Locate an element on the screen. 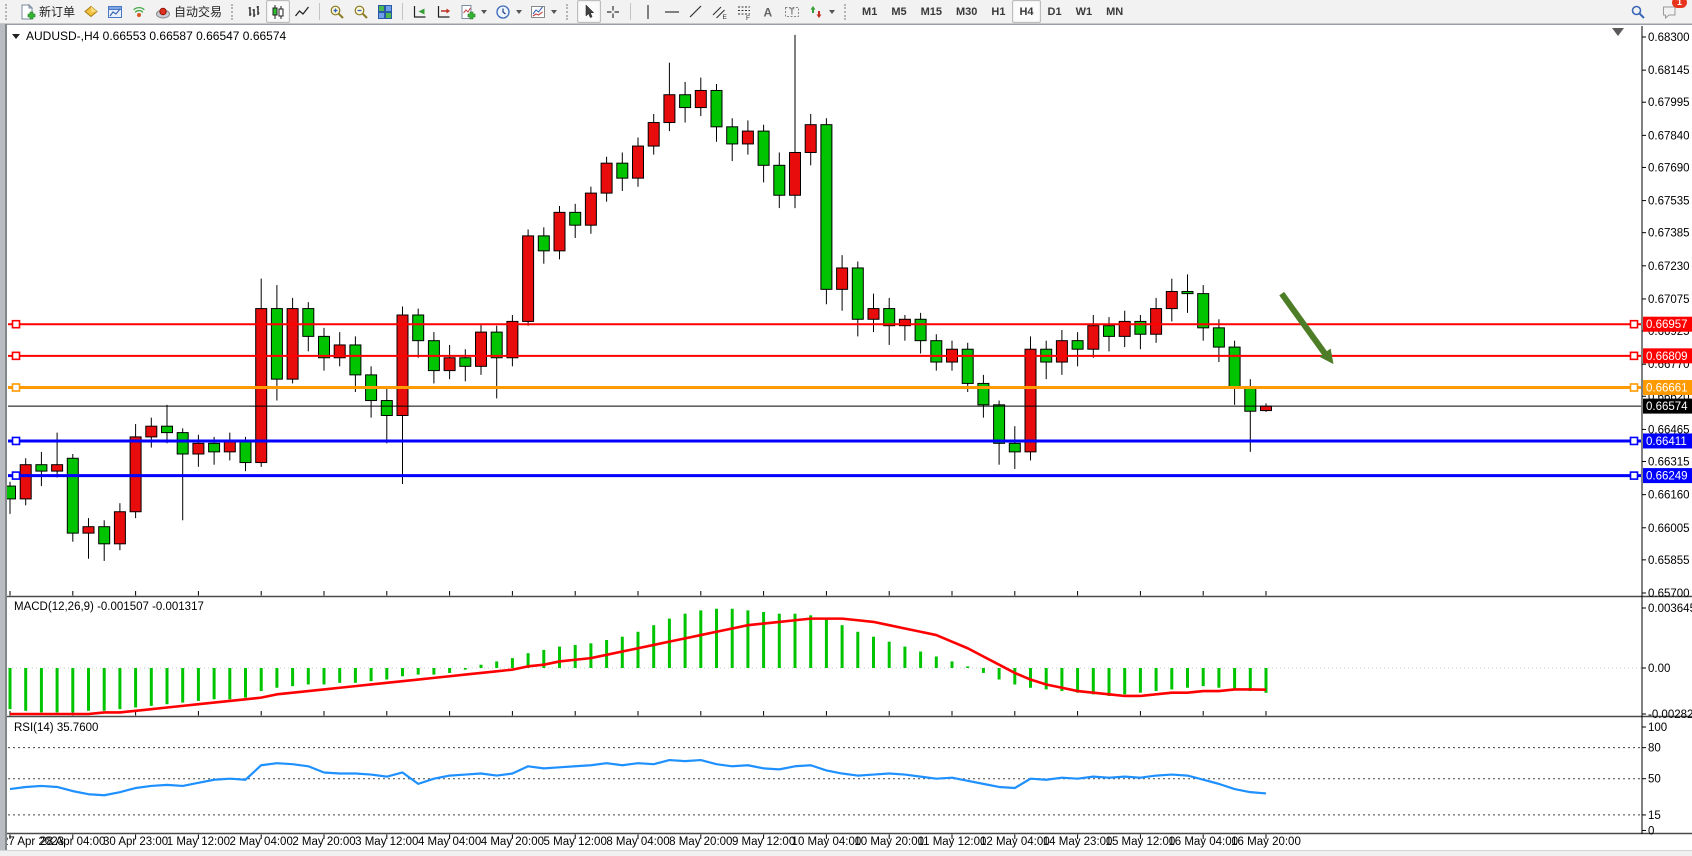 This screenshot has height=856, width=1692. timeframe-D1-button: D1 is located at coordinates (1055, 11).